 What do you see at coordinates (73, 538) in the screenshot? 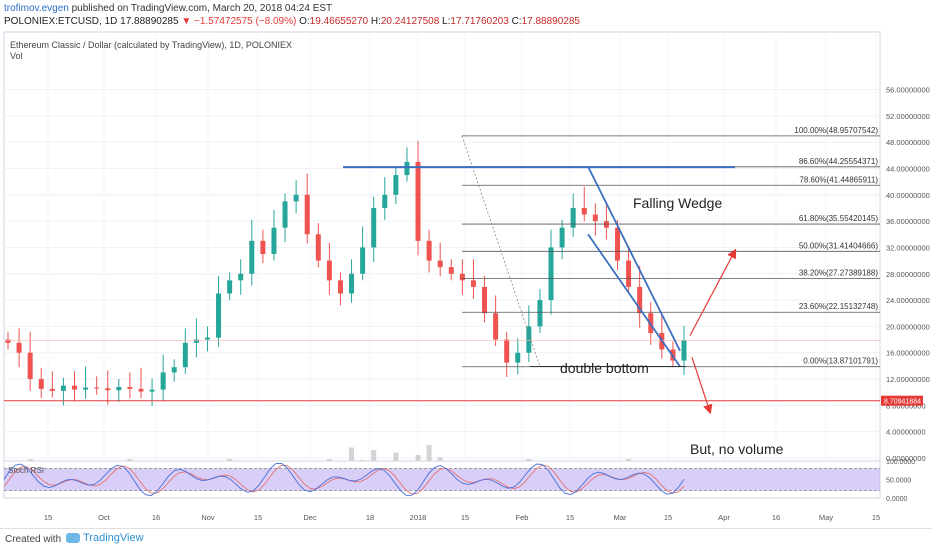
I see `tradingview-logo-icon` at bounding box center [73, 538].